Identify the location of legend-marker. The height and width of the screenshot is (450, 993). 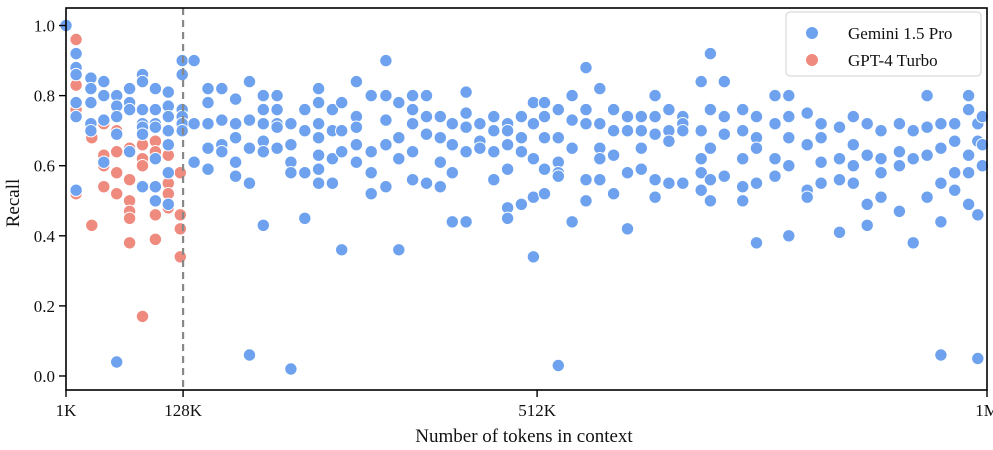
(812, 33).